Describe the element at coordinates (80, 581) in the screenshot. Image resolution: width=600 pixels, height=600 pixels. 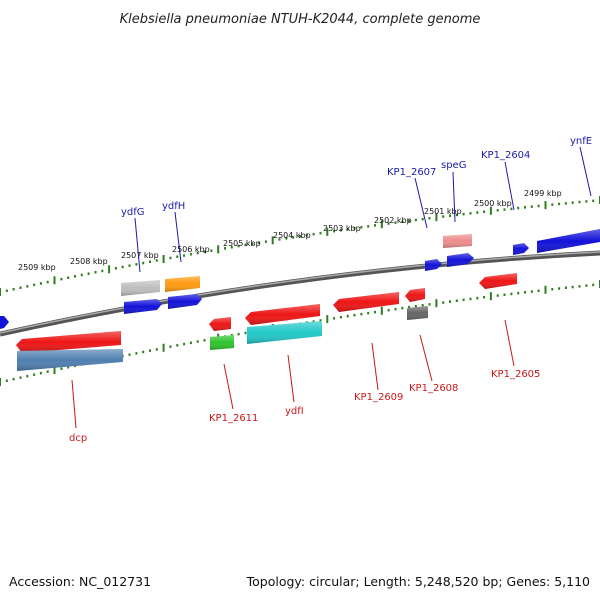
I see `accession-text: Accession: NC_012731` at that location.